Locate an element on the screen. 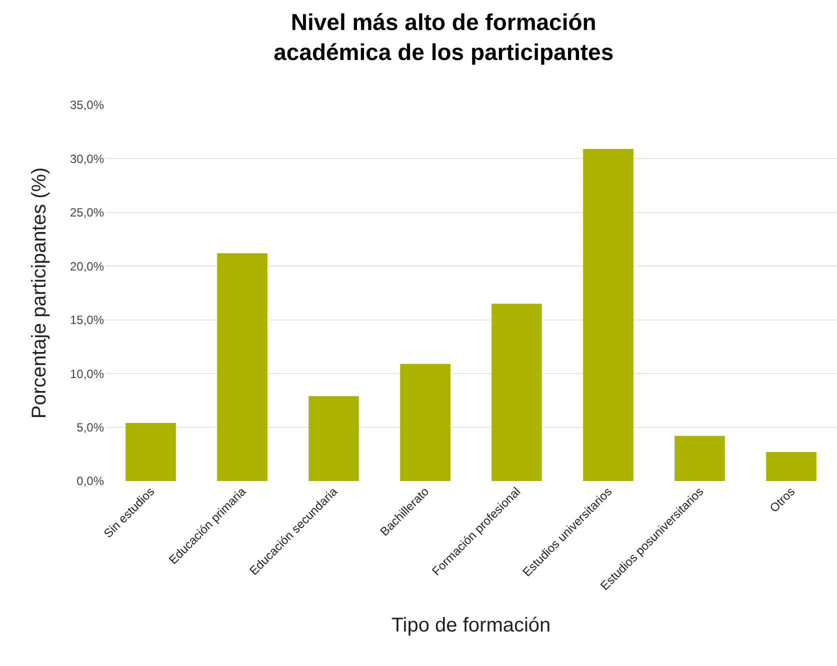 The image size is (837, 666). y-tick-label: 25,0% is located at coordinates (87, 213).